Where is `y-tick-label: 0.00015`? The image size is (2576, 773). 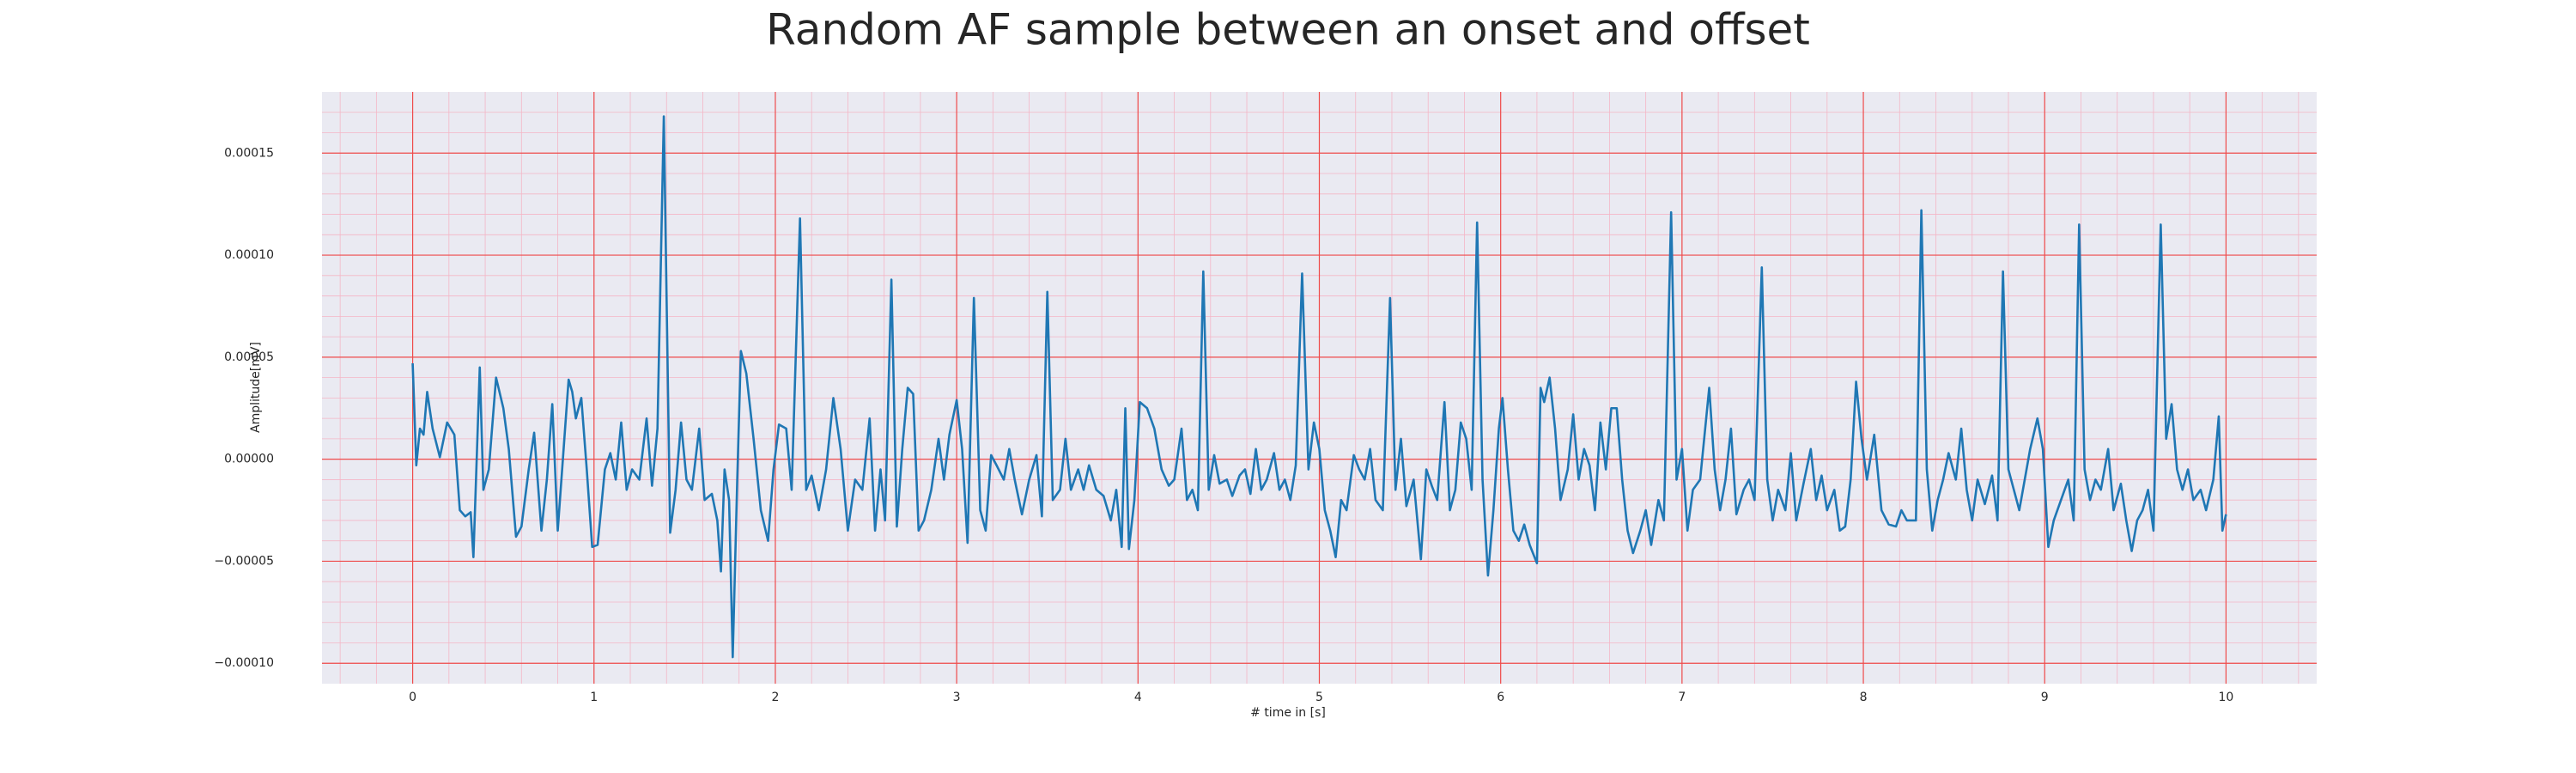
y-tick-label: 0.00015 is located at coordinates (249, 153).